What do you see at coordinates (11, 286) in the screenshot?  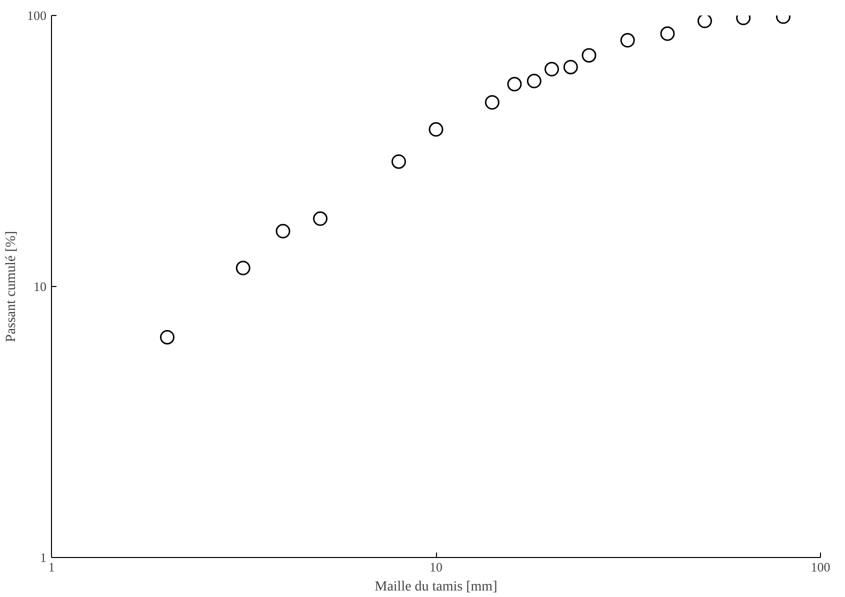 I see `y-axis-title: Passant cumulé [%]` at bounding box center [11, 286].